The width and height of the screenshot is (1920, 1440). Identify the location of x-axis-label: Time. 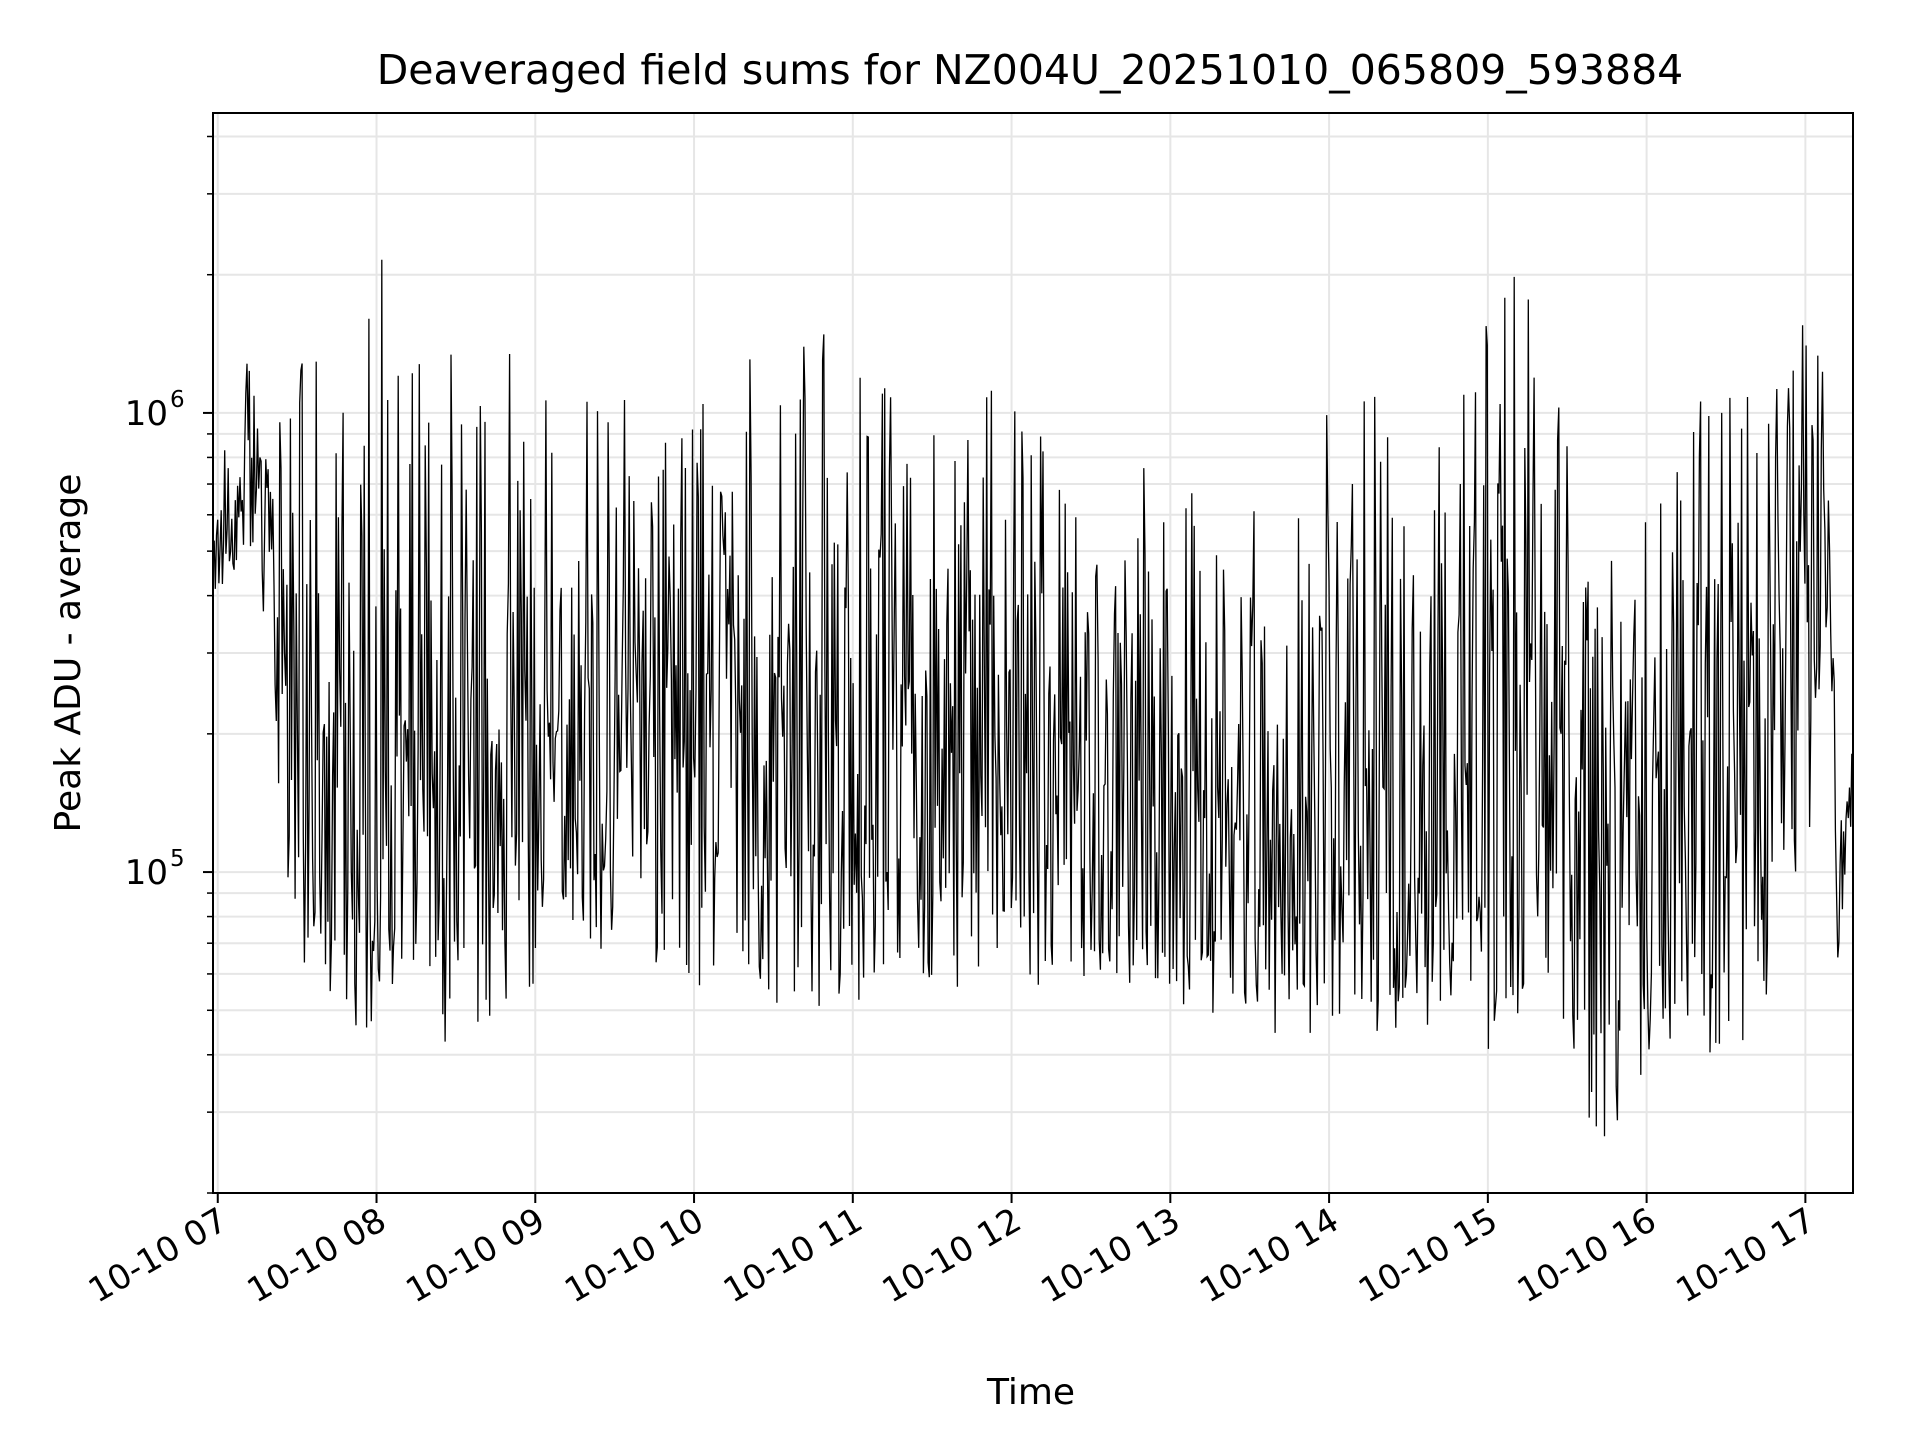
(1030, 1392).